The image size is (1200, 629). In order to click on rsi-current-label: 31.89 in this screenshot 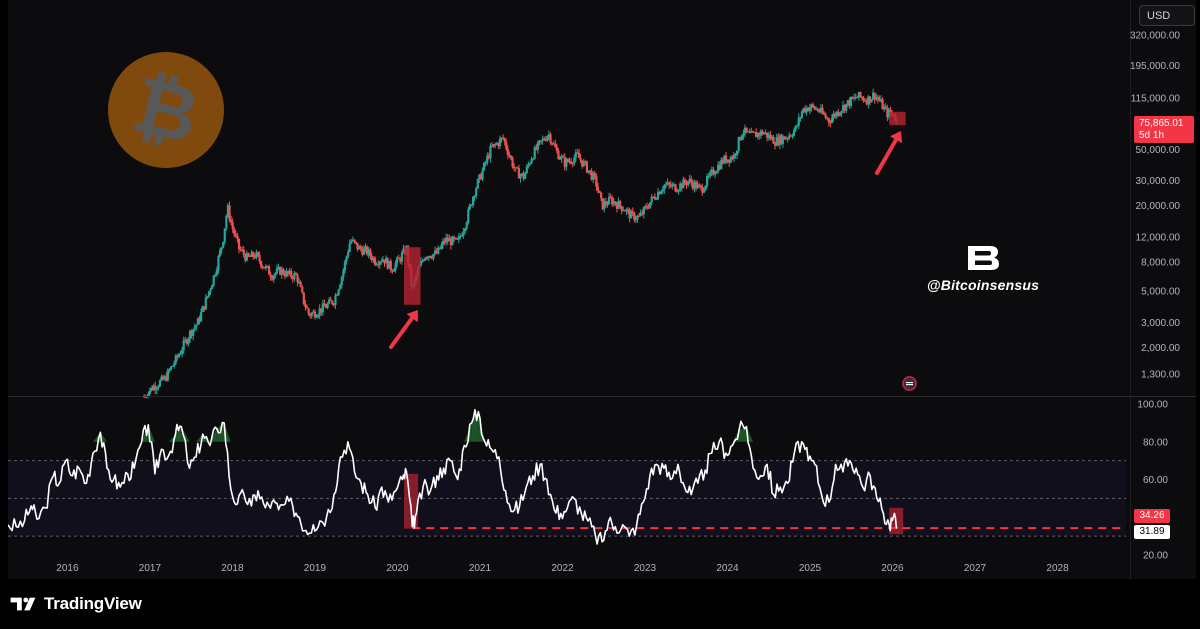, I will do `click(1152, 532)`.